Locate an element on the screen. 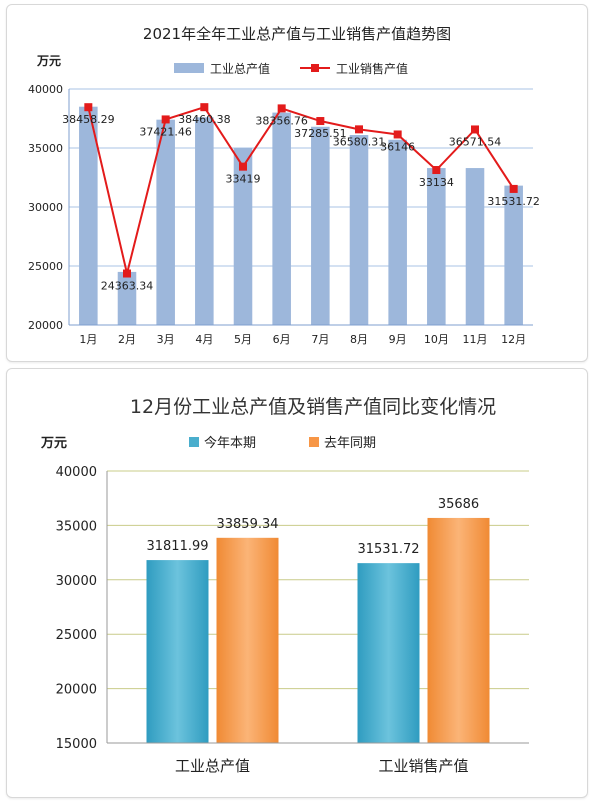 This screenshot has height=801, width=592. data-label: 38356.76 is located at coordinates (281, 120).